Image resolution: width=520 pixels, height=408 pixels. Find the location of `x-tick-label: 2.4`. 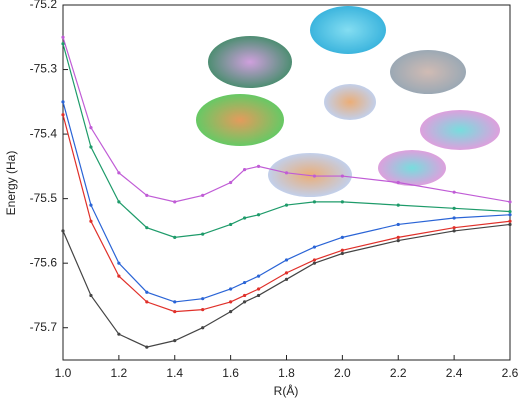

x-tick-label: 2.4 is located at coordinates (454, 373).